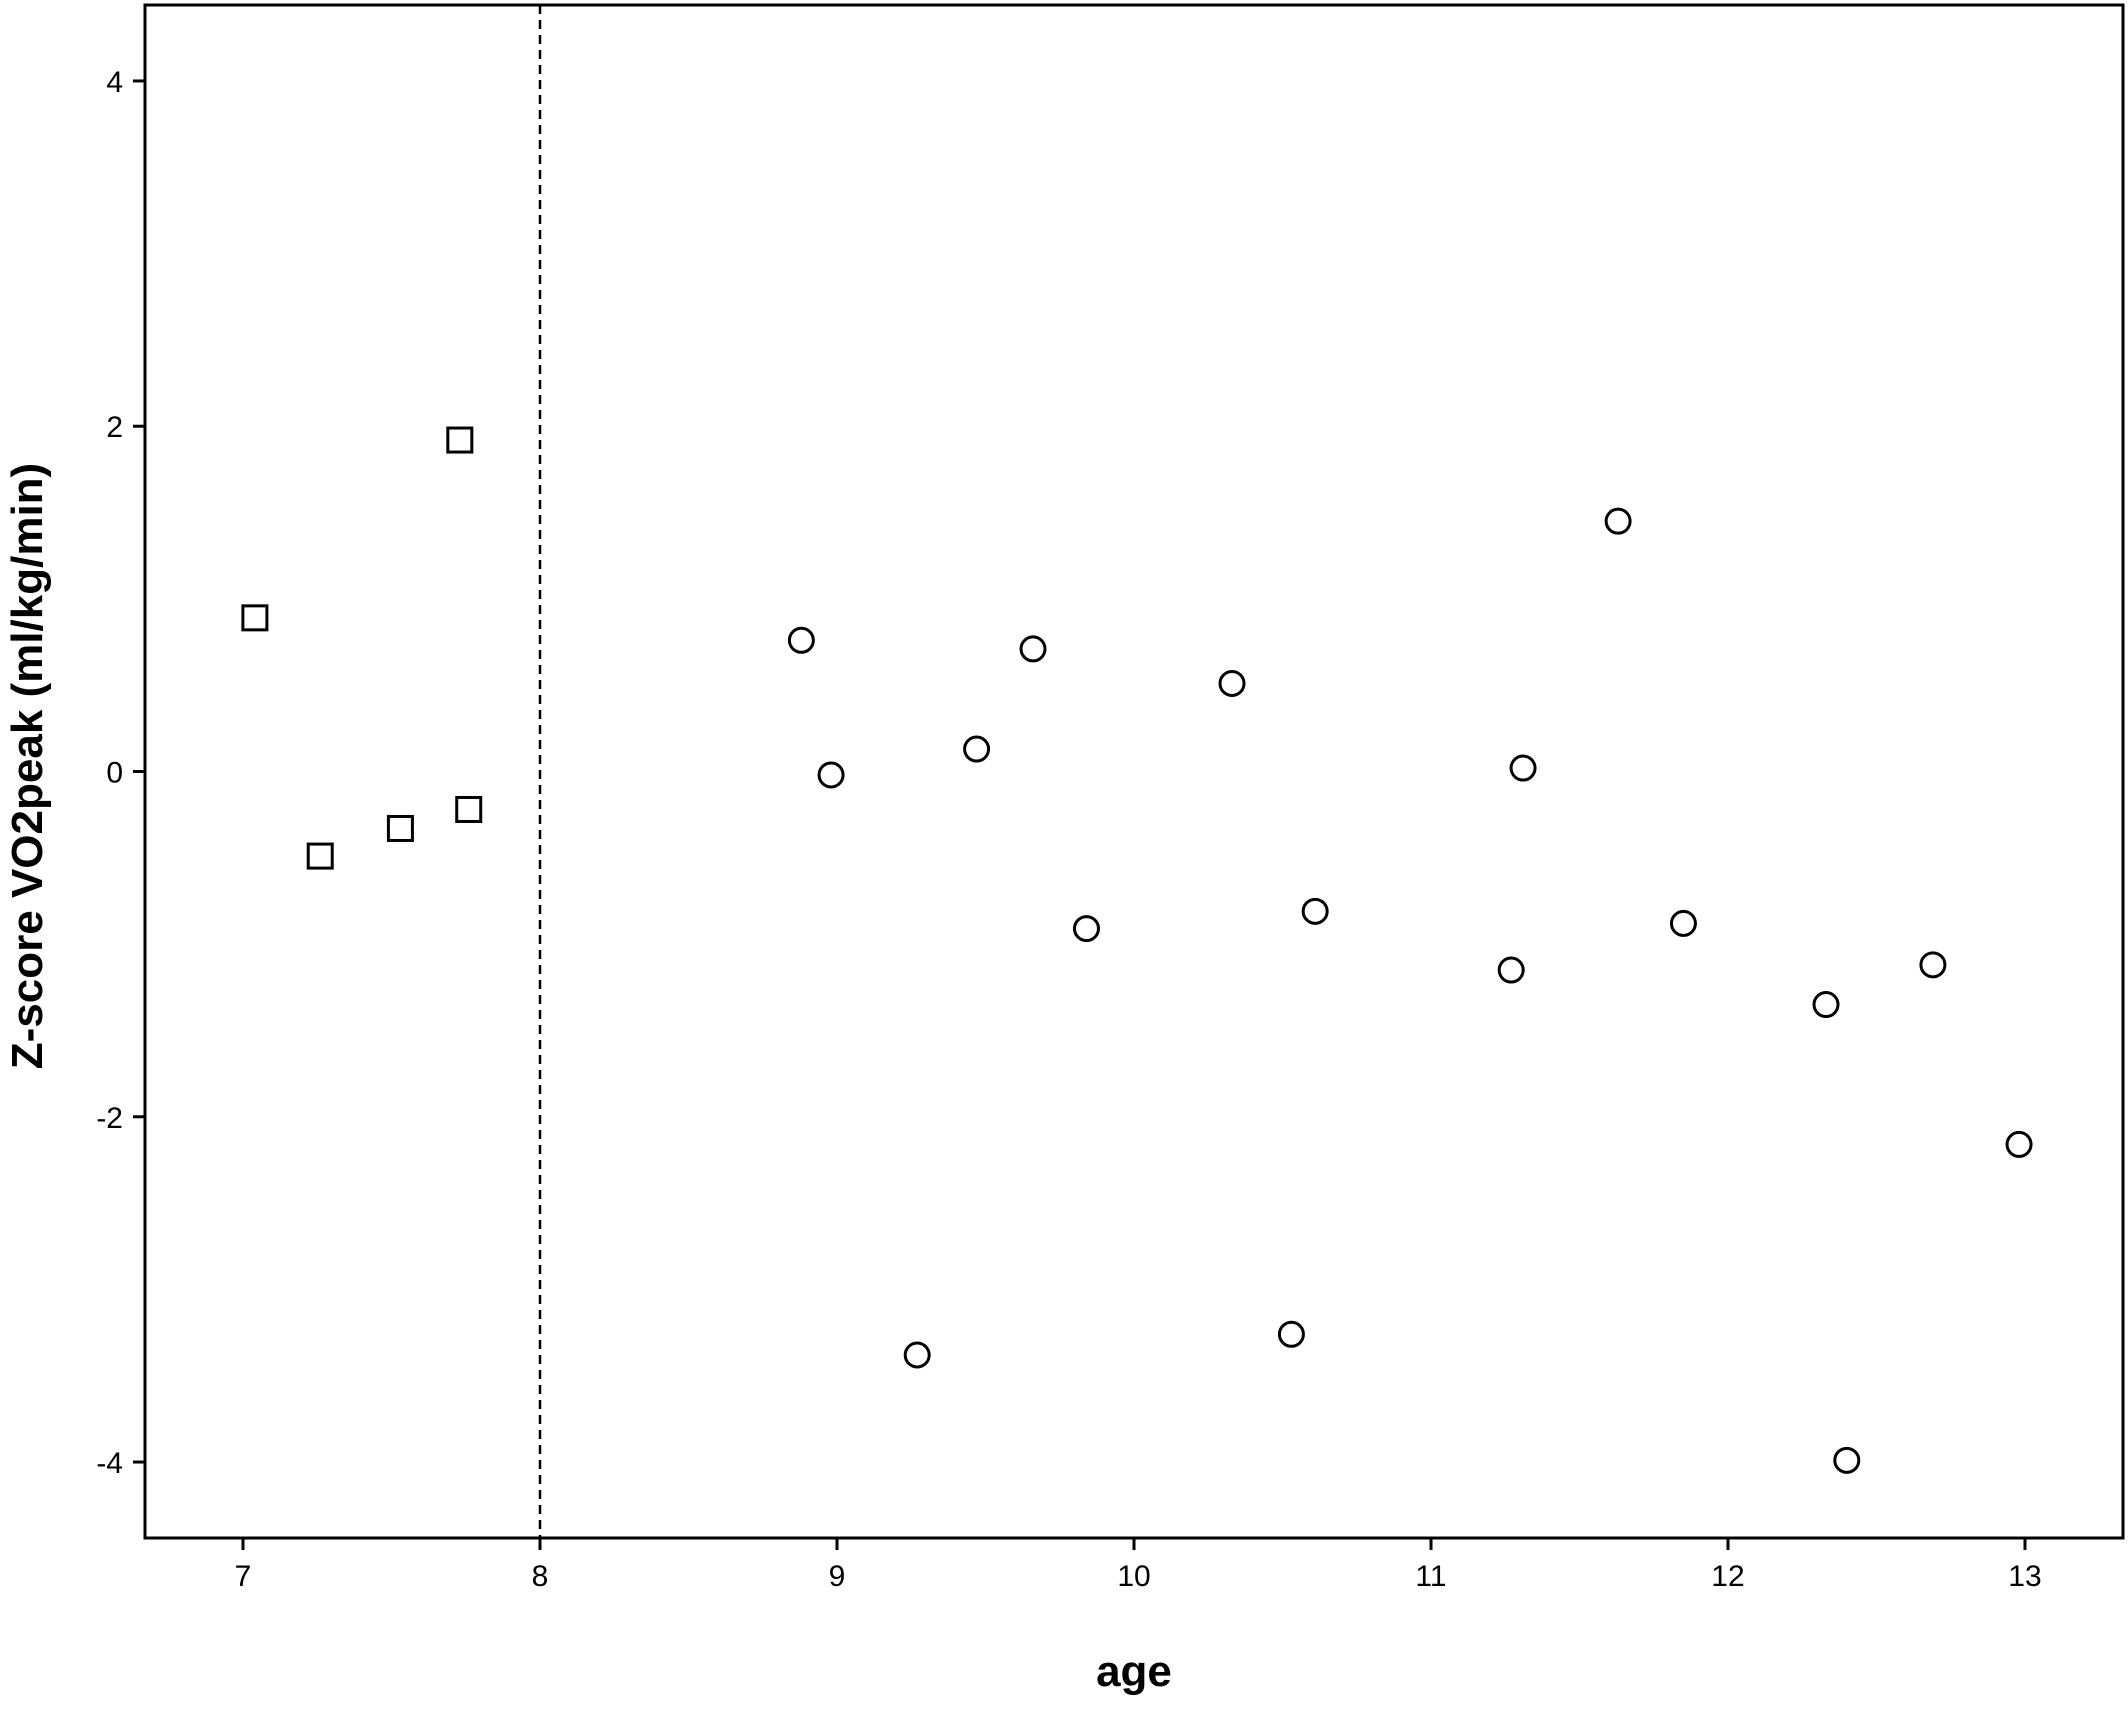 The width and height of the screenshot is (2128, 1710). Describe the element at coordinates (540, 1576) in the screenshot. I see `x-tick-label: 8` at that location.